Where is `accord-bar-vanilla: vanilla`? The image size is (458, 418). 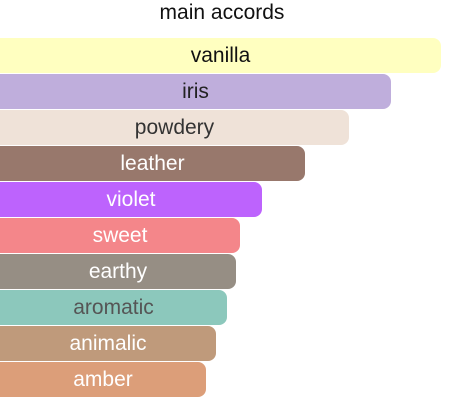 accord-bar-vanilla: vanilla is located at coordinates (220, 55).